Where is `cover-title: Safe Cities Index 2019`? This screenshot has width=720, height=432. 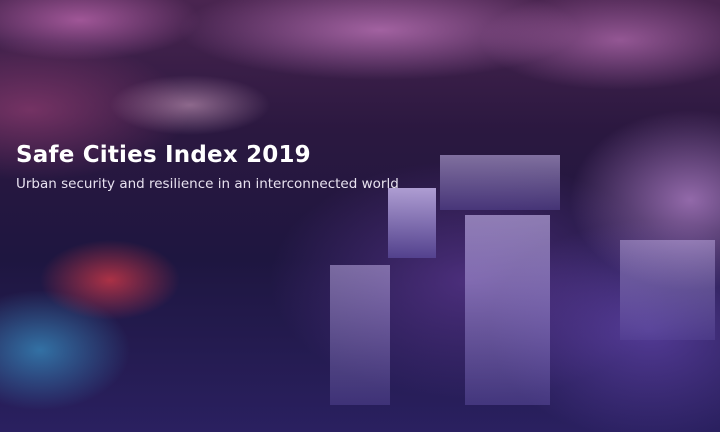
cover-title: Safe Cities Index 2019 is located at coordinates (163, 155).